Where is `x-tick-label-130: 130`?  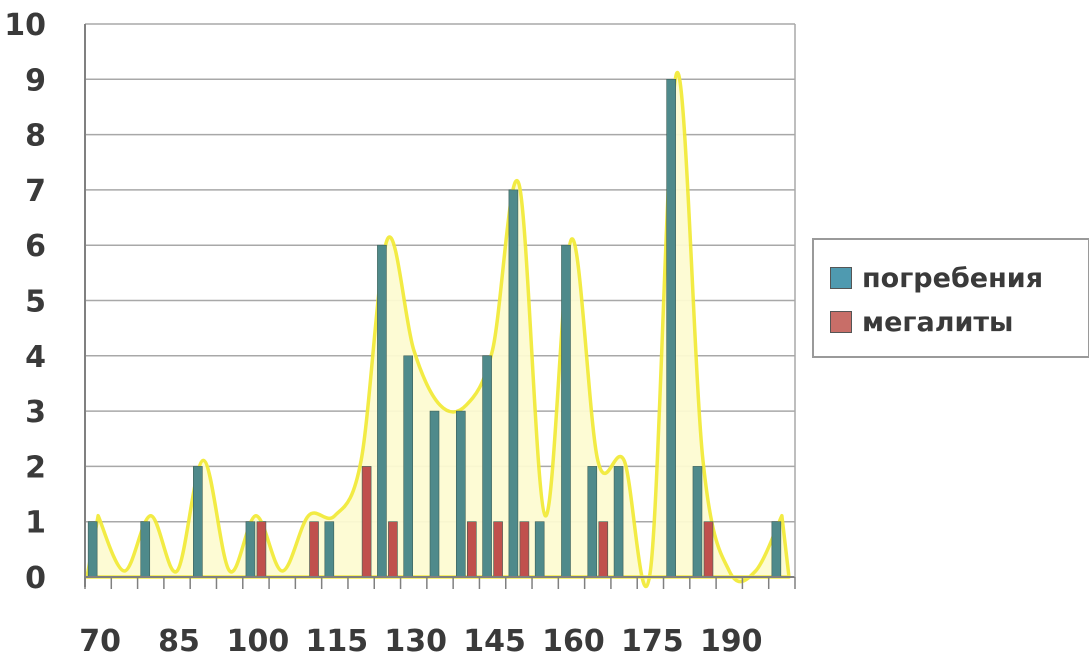
x-tick-label-130: 130 is located at coordinates (415, 641).